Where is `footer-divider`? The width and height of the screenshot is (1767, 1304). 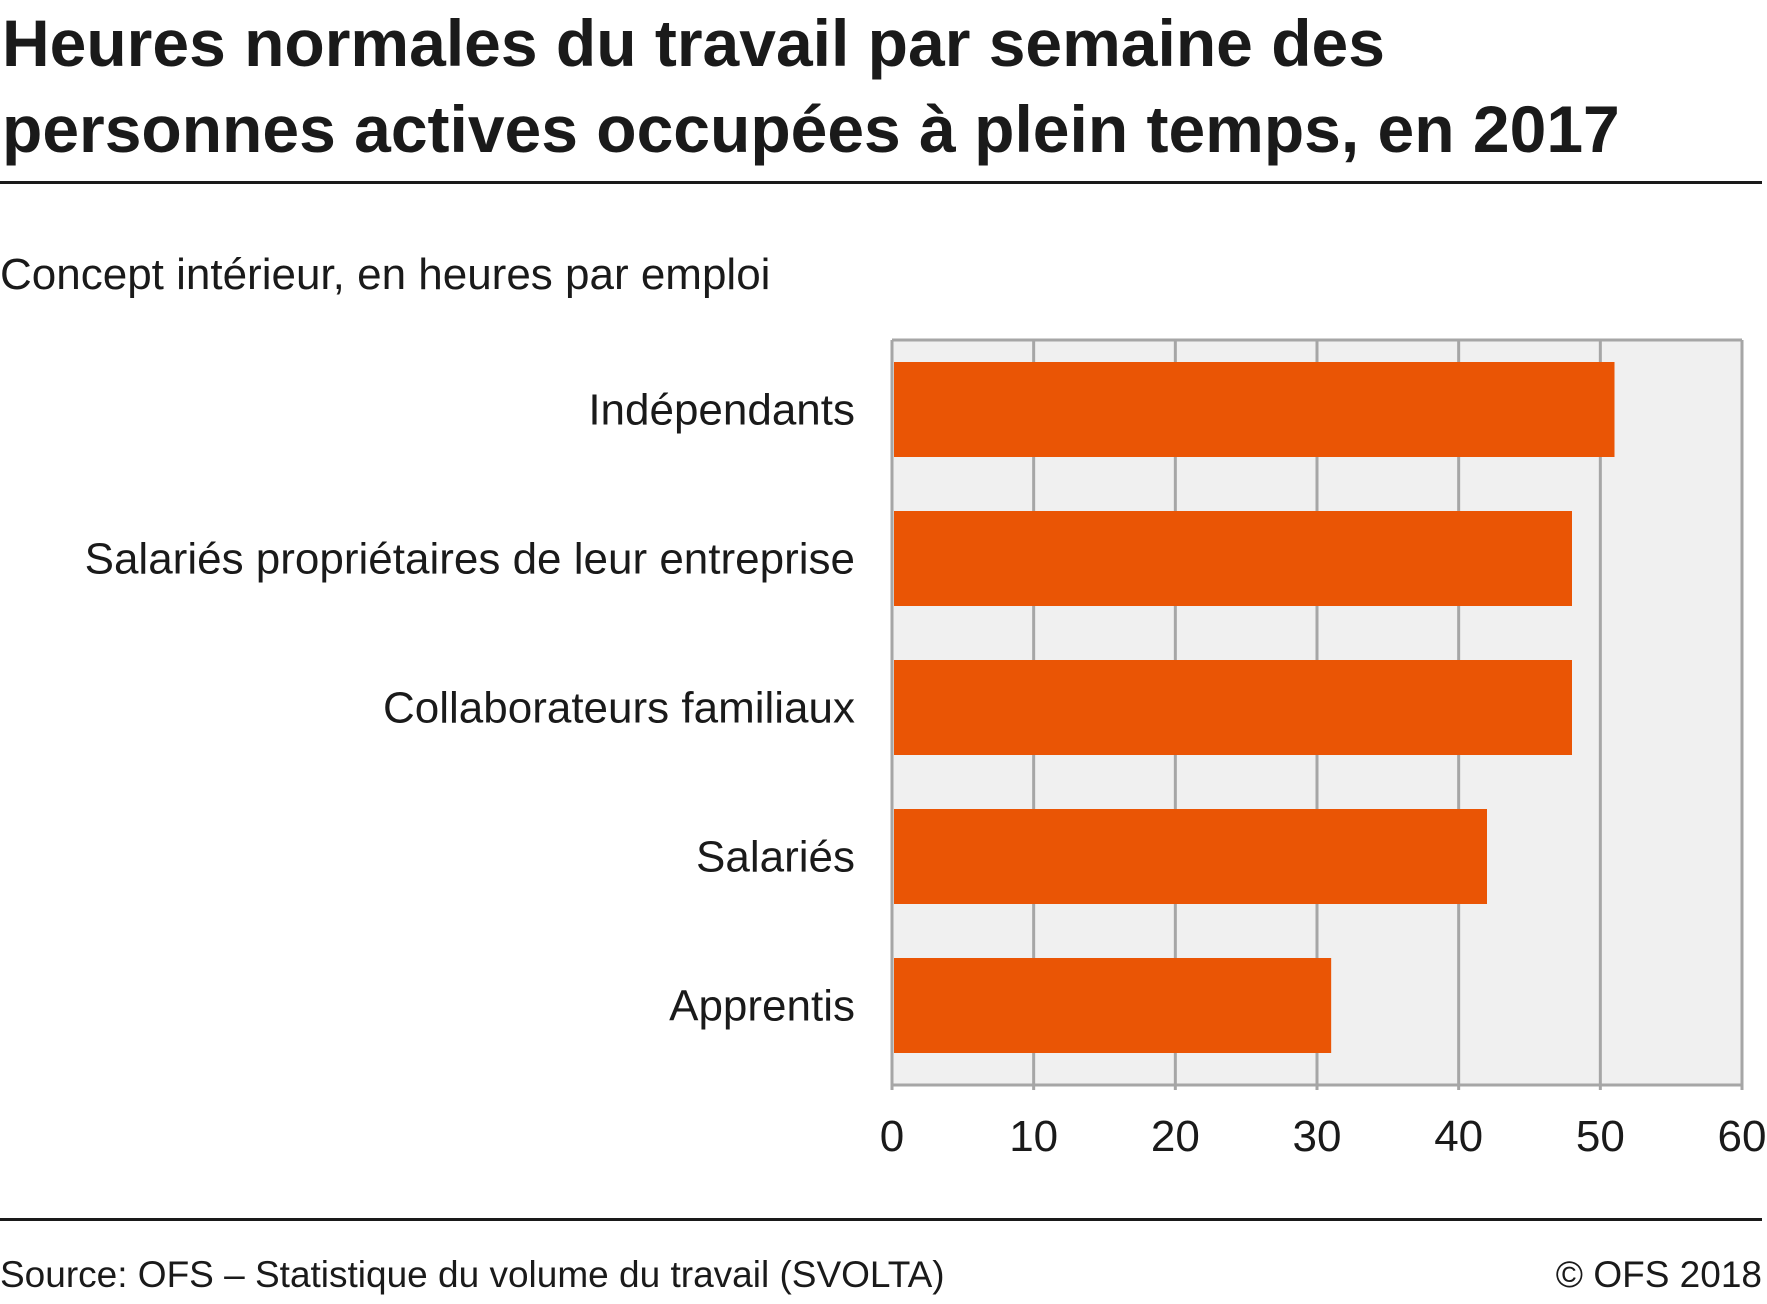 footer-divider is located at coordinates (881, 1219).